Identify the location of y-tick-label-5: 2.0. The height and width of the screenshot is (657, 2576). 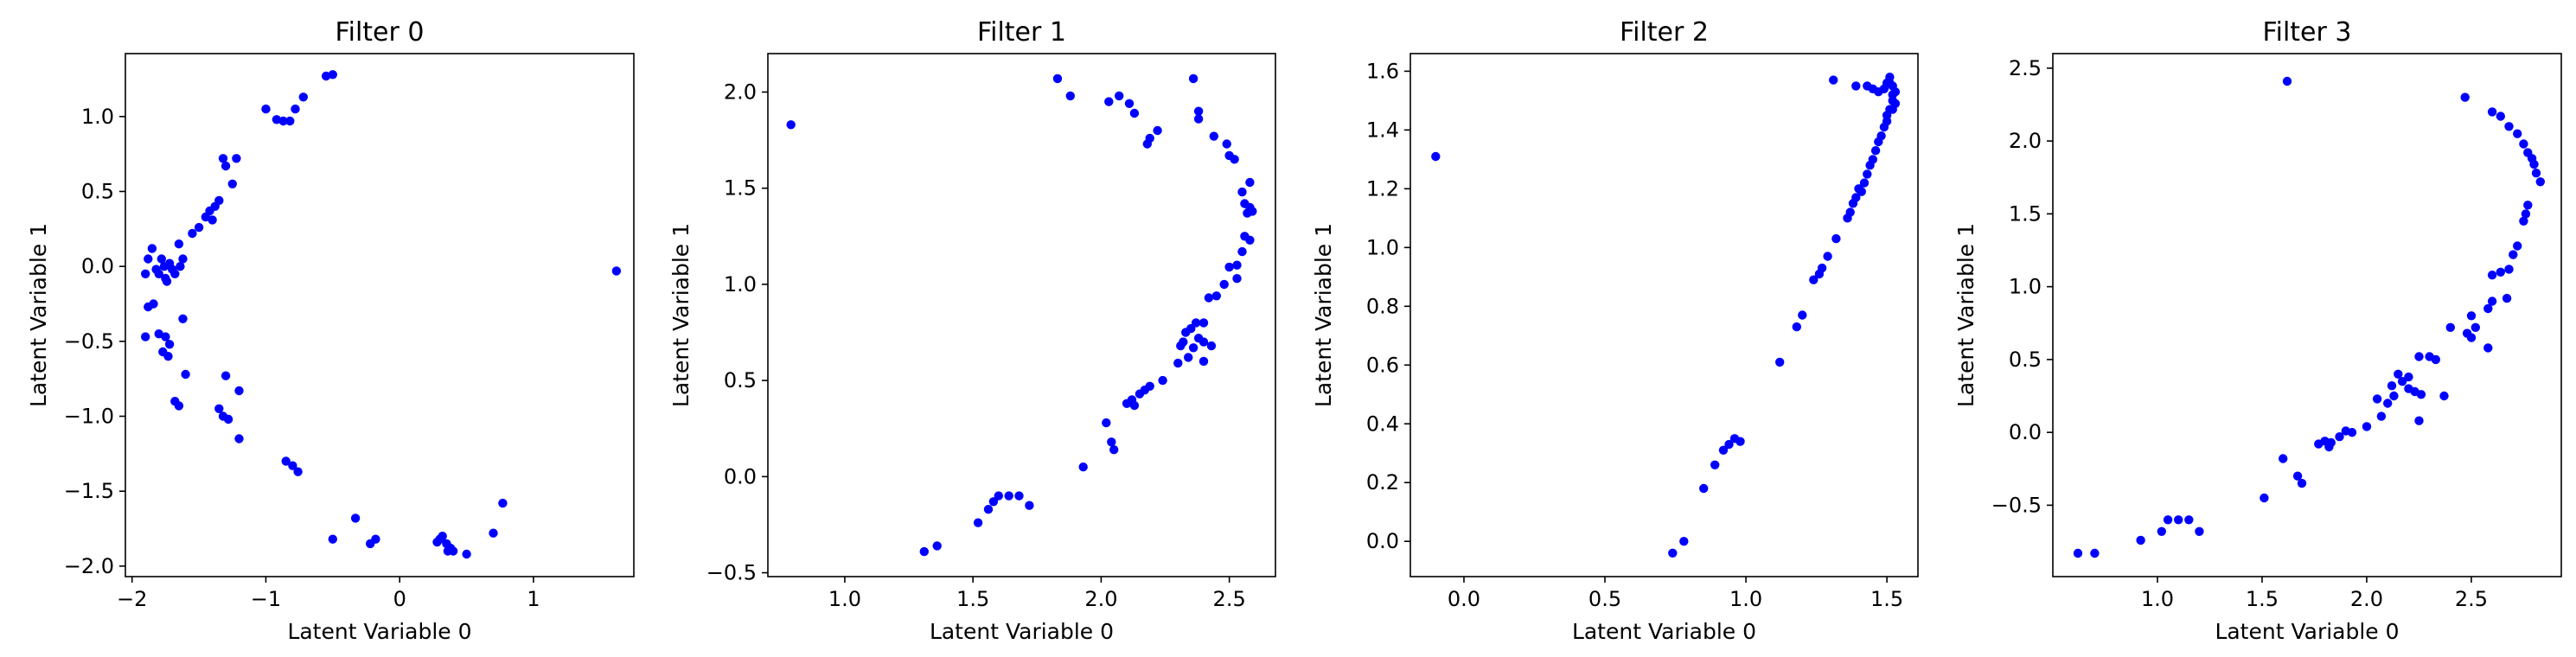
(2026, 141).